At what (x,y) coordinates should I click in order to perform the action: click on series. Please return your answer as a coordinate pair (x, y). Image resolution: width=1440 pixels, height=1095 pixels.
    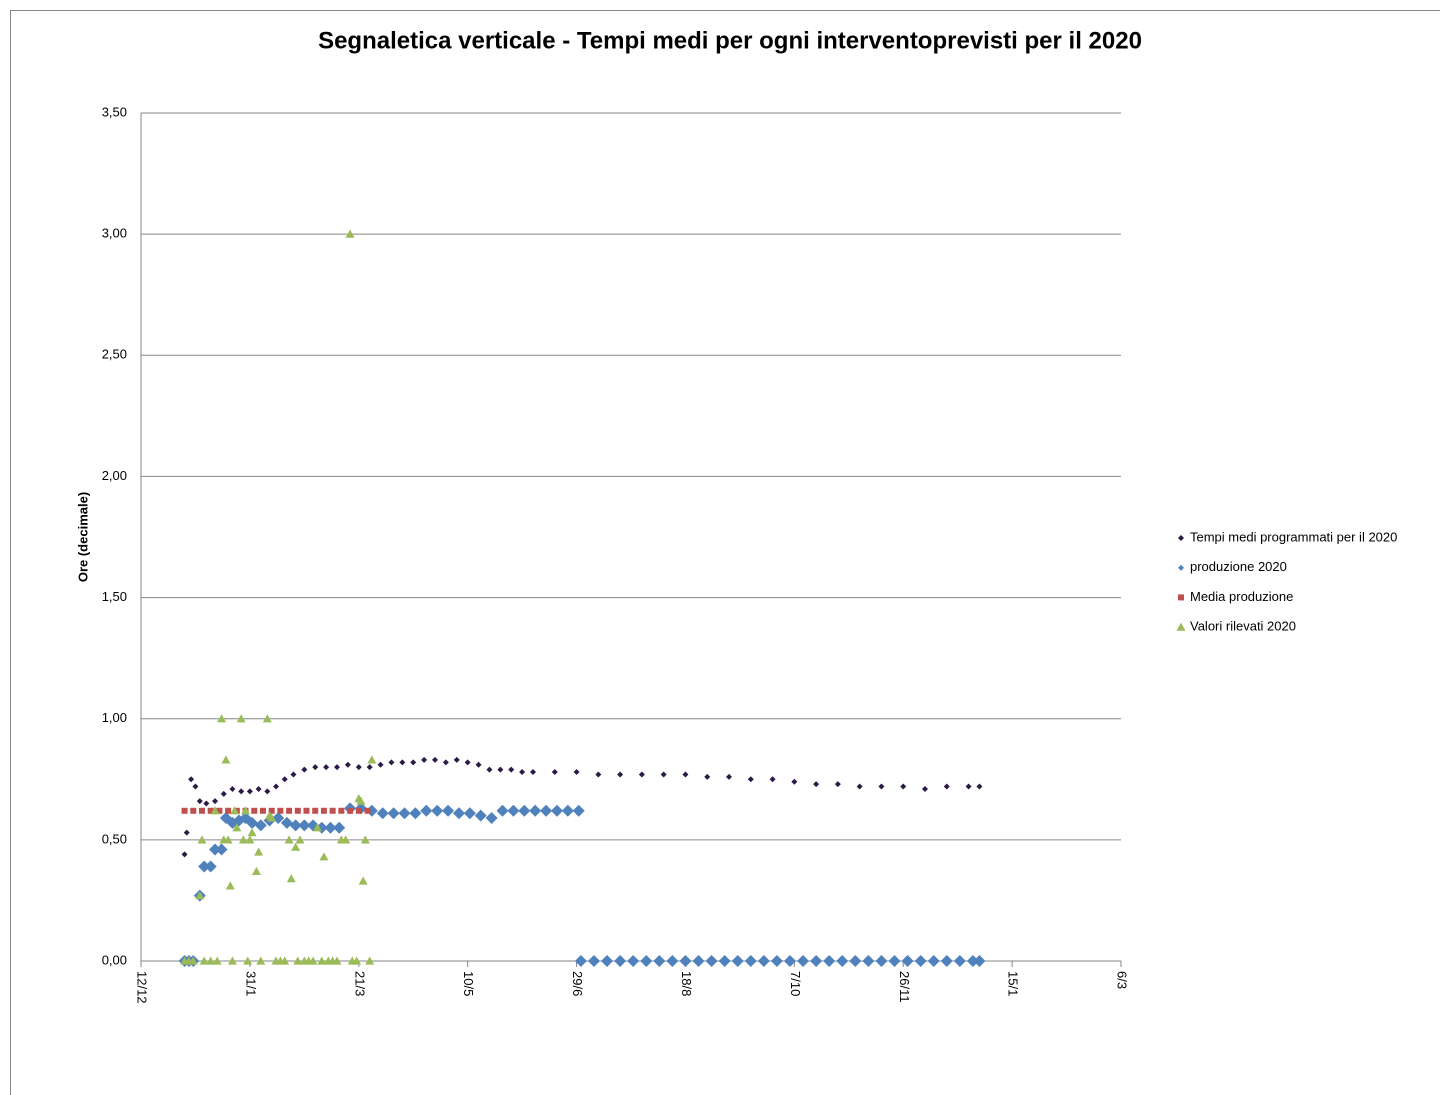
    Looking at the image, I should click on (582, 807).